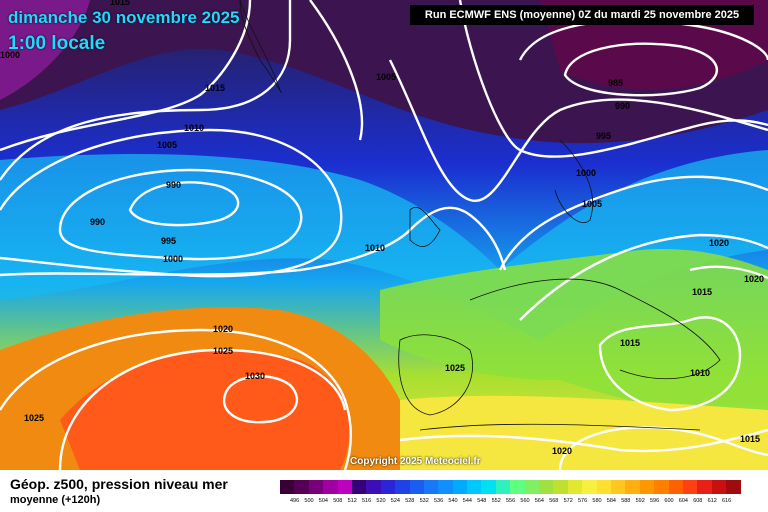  I want to click on british-isles-coast, so click(425, 227).